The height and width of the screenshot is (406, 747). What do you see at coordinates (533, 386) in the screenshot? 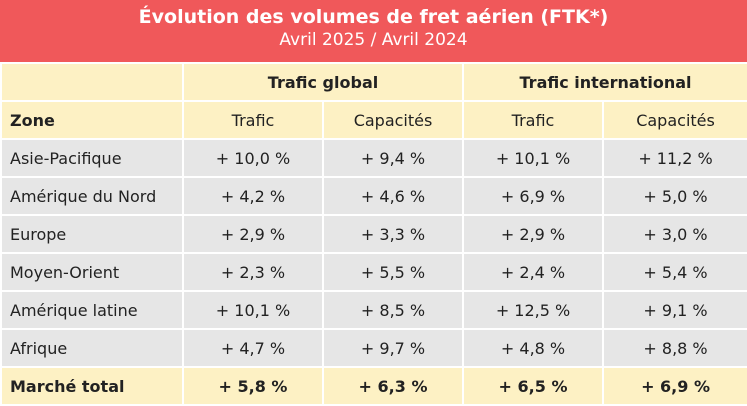
I see `total-cell: + 6,5 %` at bounding box center [533, 386].